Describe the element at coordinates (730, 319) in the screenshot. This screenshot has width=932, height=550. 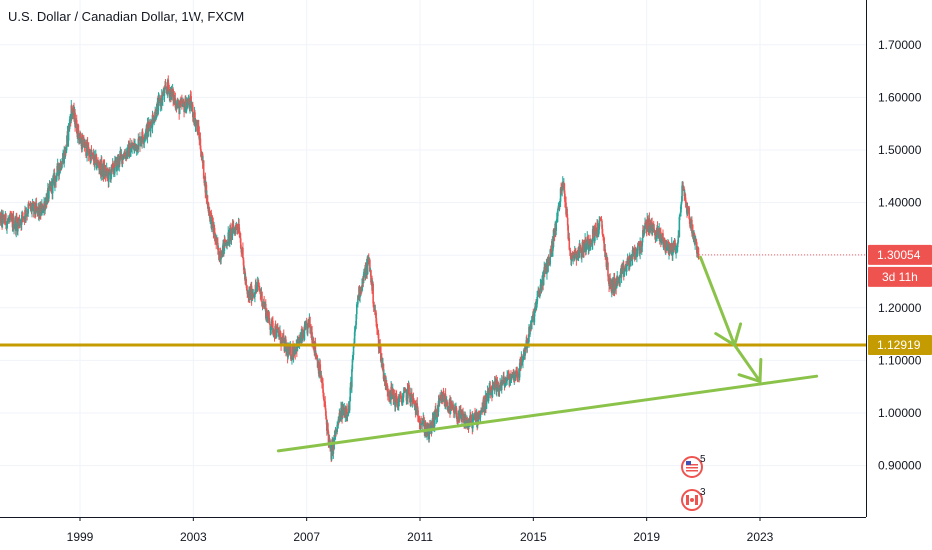
I see `projection-arrow-path` at that location.